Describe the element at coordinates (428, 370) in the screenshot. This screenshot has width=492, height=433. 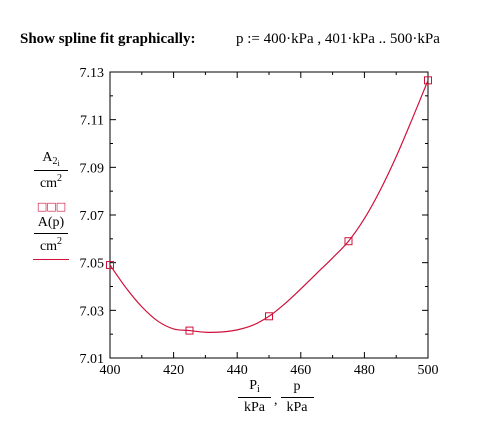
I see `x-tick-label: 500` at that location.